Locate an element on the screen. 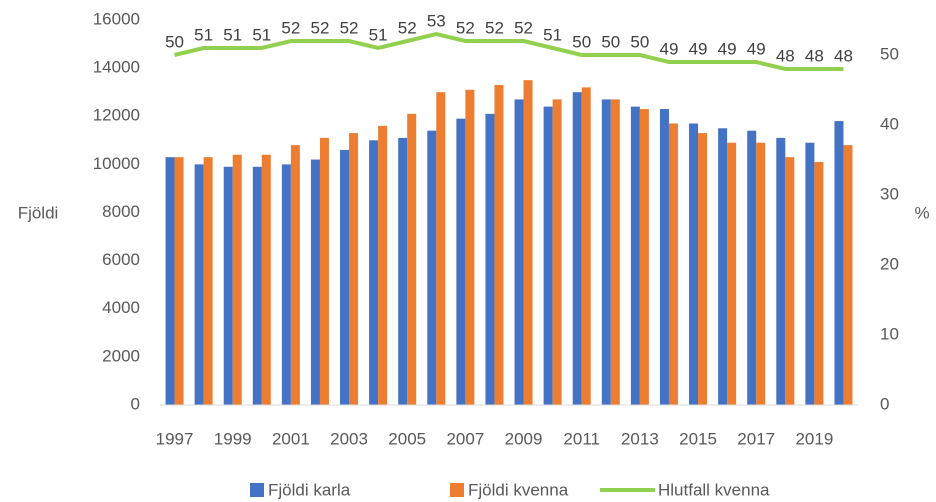 The image size is (936, 502). legend-label: Hlutfall kvenna is located at coordinates (714, 489).